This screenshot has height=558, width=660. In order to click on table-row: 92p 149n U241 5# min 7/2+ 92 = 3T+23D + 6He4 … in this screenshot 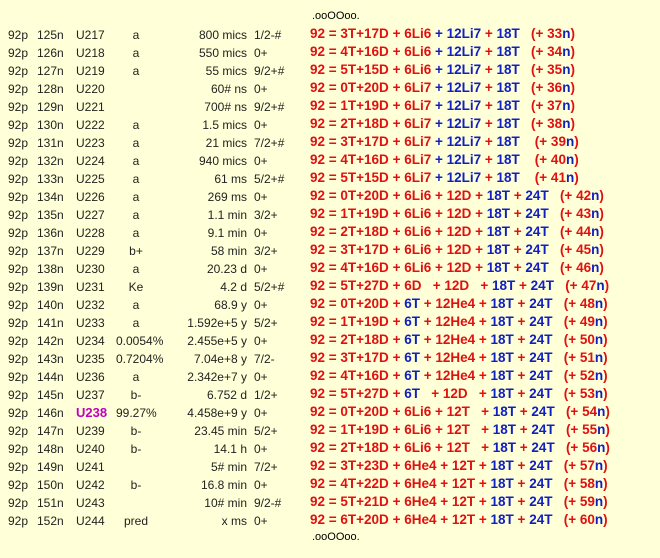, I will do `click(330, 467)`.